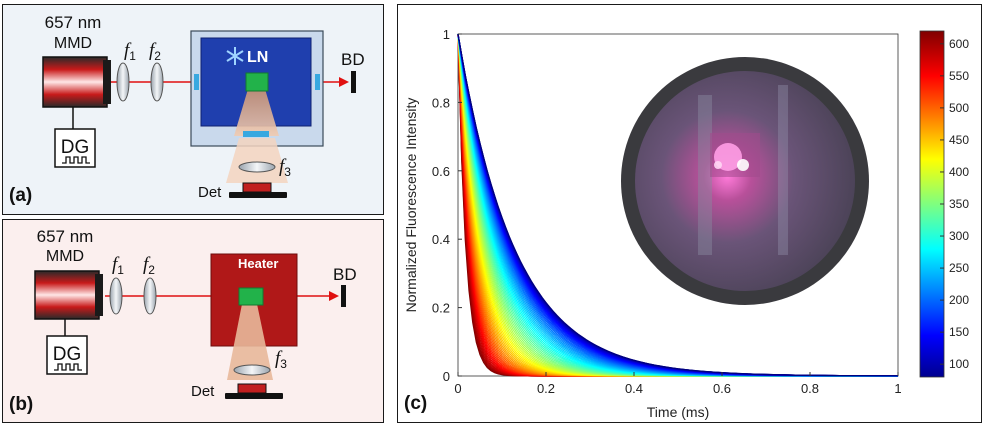  Describe the element at coordinates (959, 172) in the screenshot. I see `colorbar-tick-label: 400` at that location.